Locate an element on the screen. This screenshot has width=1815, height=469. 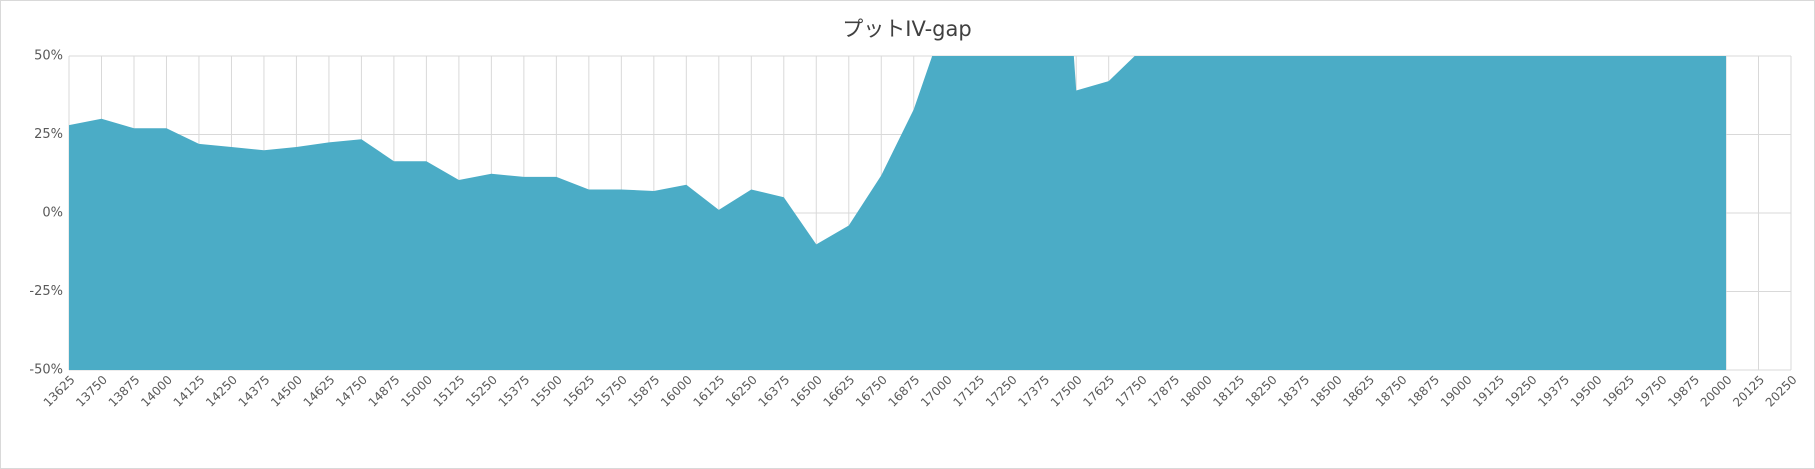
y-tick-label: 0% is located at coordinates (52, 213).